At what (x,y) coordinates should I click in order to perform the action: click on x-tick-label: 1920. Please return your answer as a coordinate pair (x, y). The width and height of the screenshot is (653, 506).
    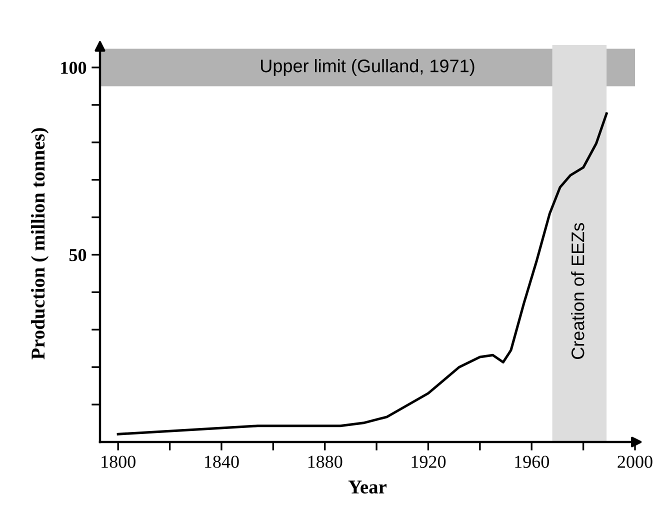
    Looking at the image, I should click on (429, 462).